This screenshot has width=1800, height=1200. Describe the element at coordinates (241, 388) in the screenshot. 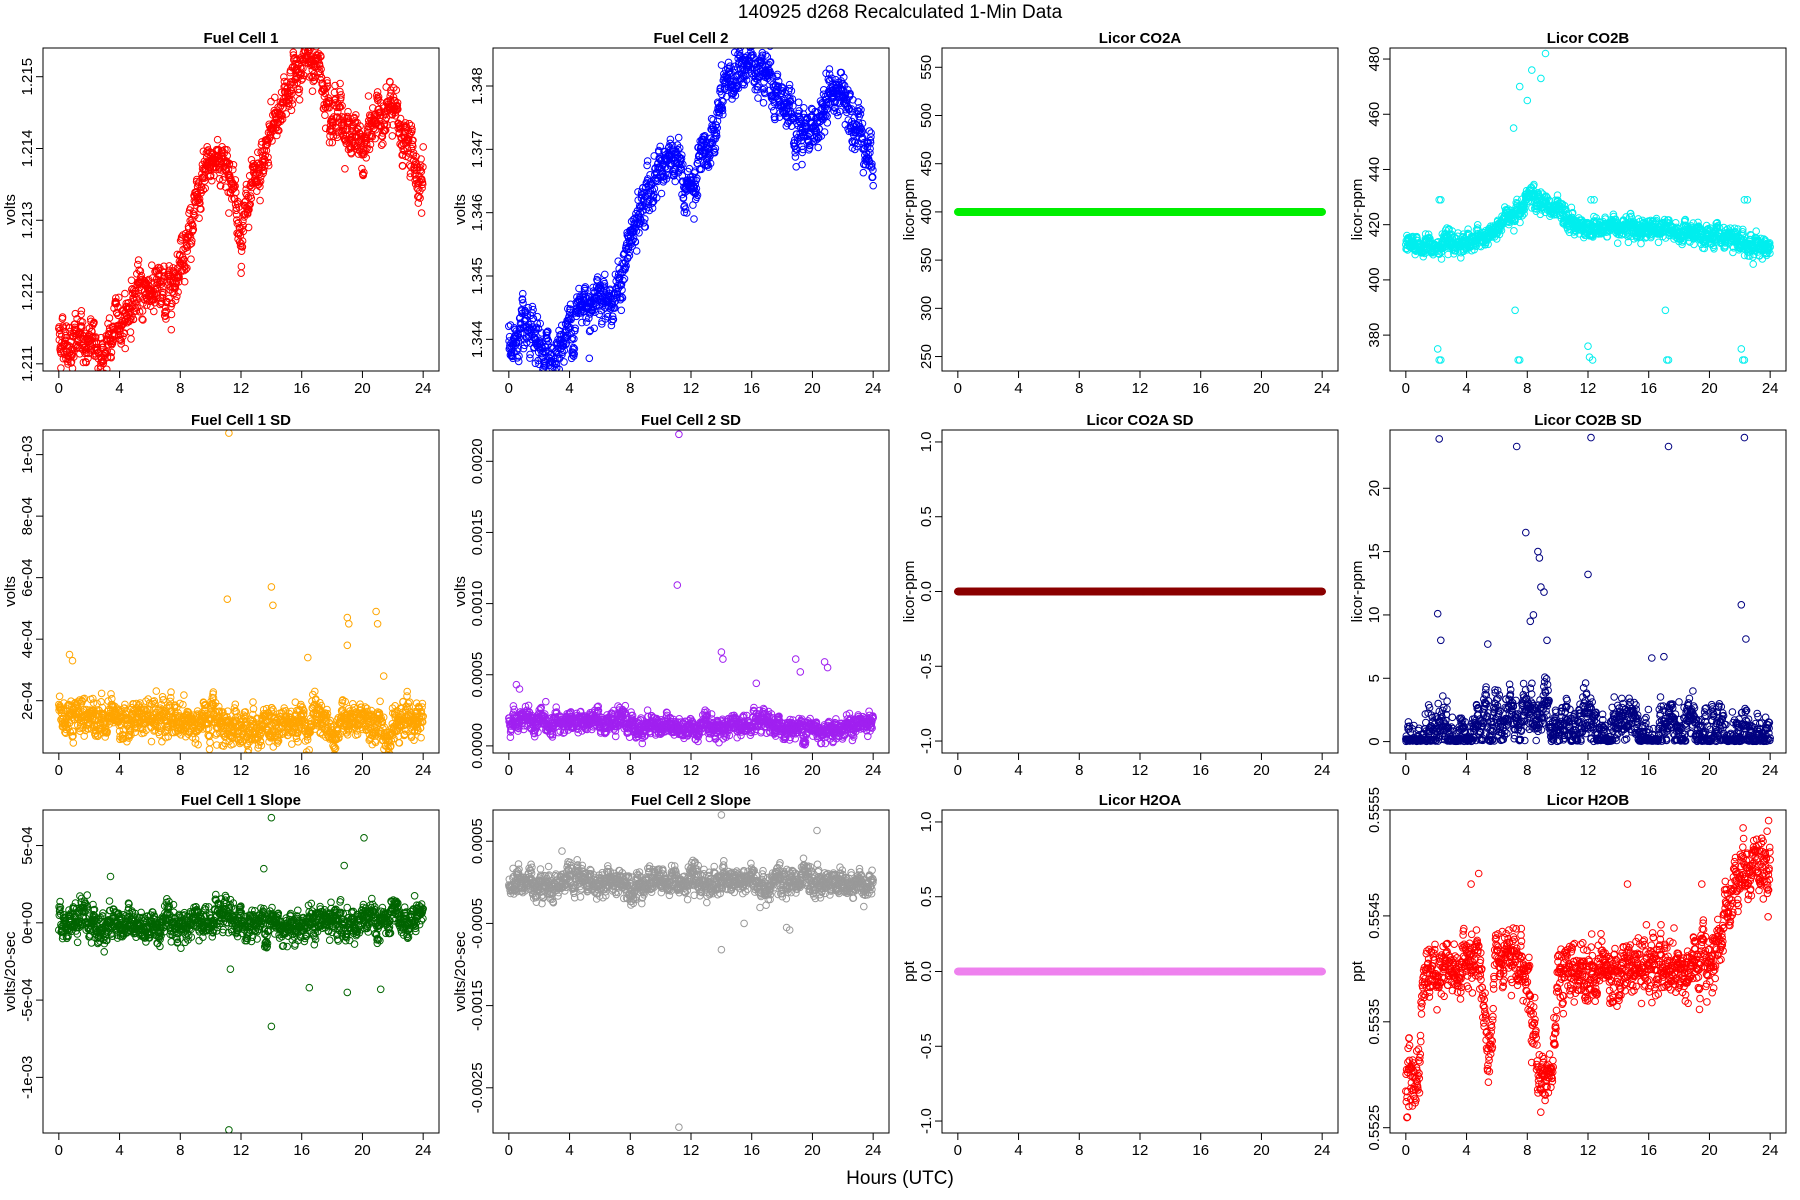

I see `x-tick-label: 12` at that location.